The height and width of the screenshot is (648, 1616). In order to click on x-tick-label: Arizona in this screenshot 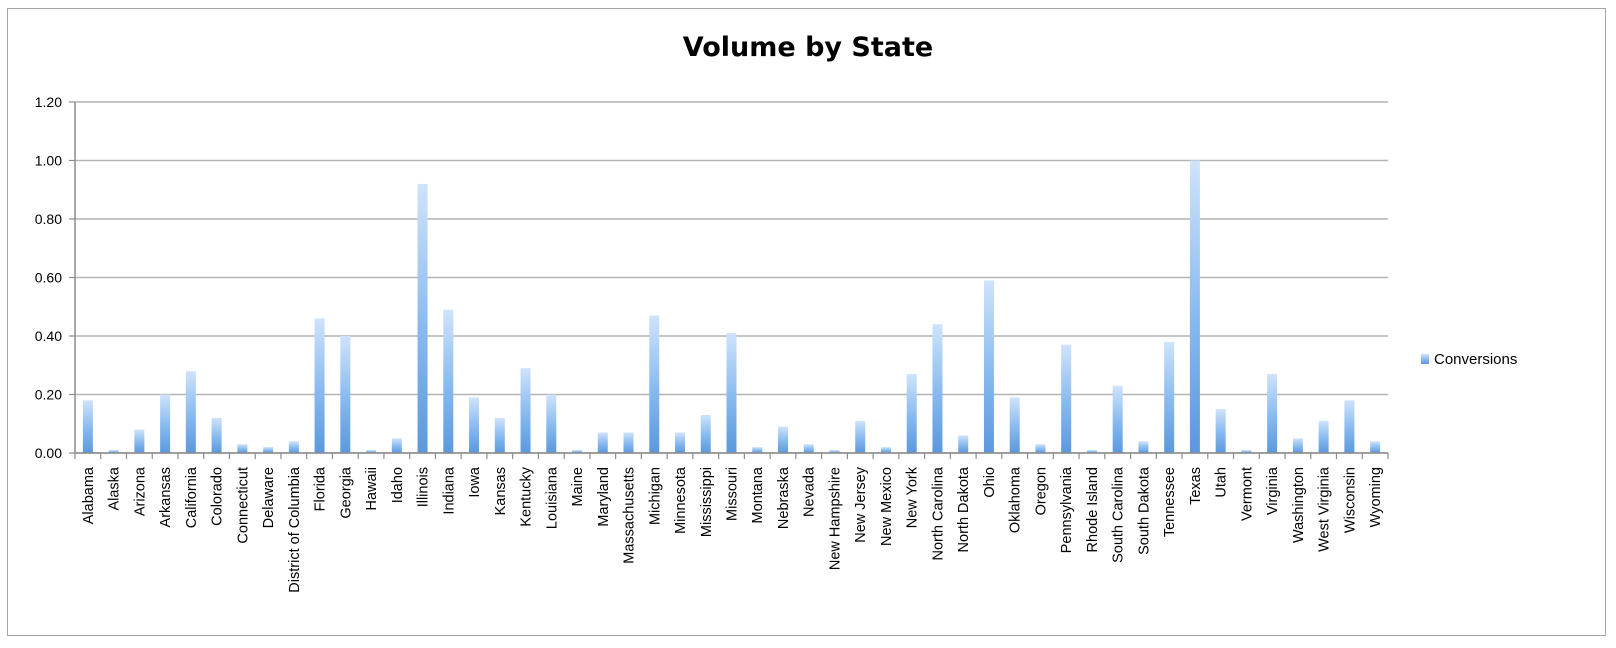, I will do `click(140, 491)`.